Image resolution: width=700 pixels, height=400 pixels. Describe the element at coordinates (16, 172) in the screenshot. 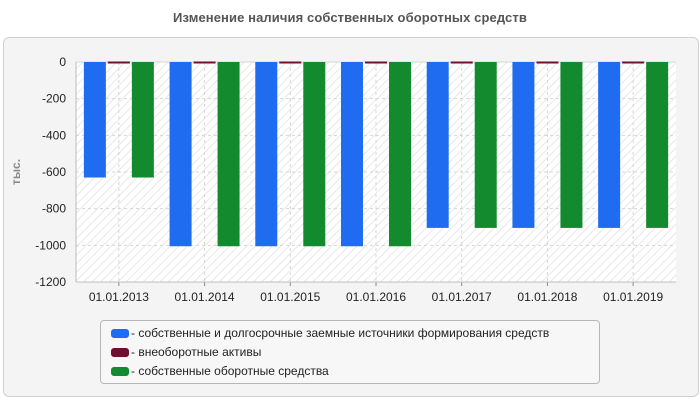

I see `y-axis-label: тыс.` at that location.